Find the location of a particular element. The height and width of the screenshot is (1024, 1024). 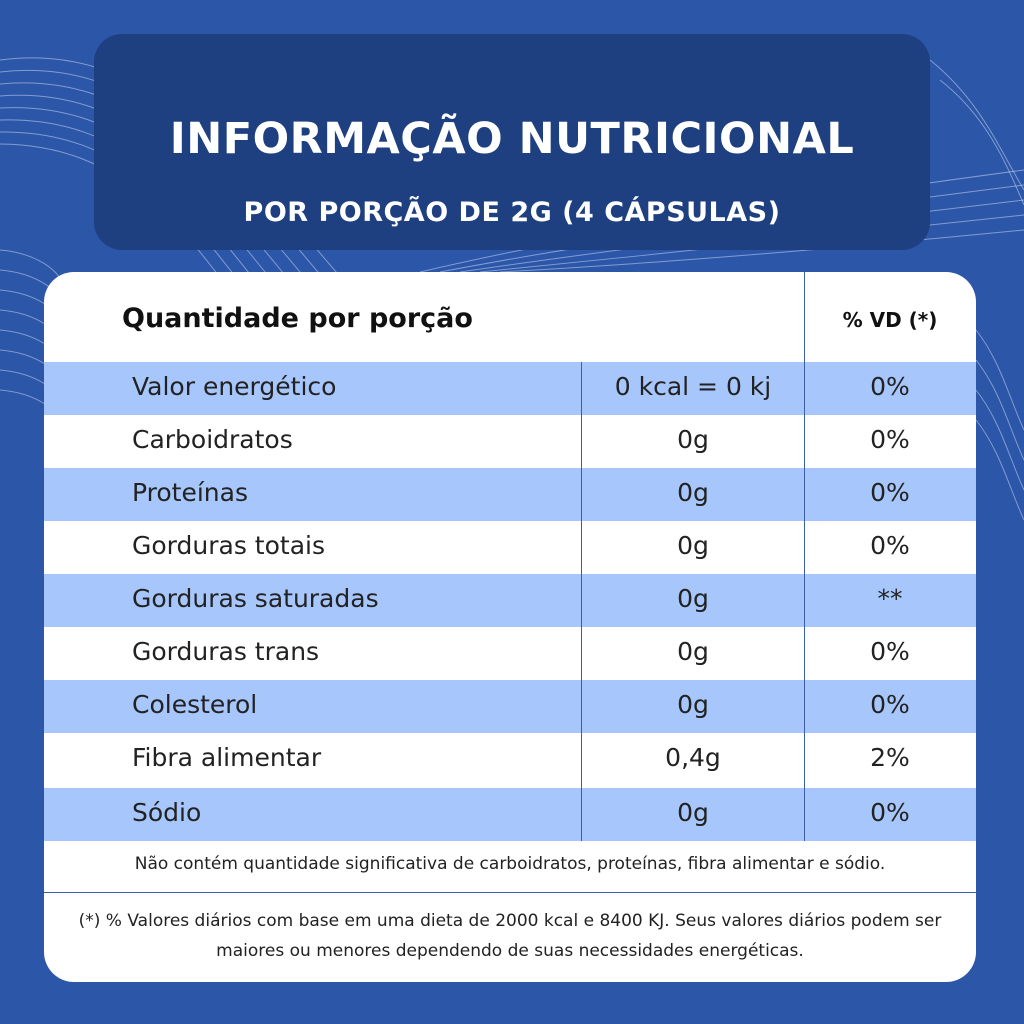

nutrient-name: Sódio is located at coordinates (167, 812).